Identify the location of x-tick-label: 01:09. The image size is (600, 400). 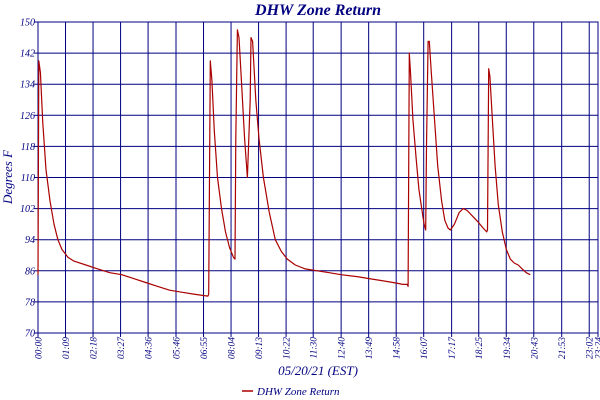
(67, 348).